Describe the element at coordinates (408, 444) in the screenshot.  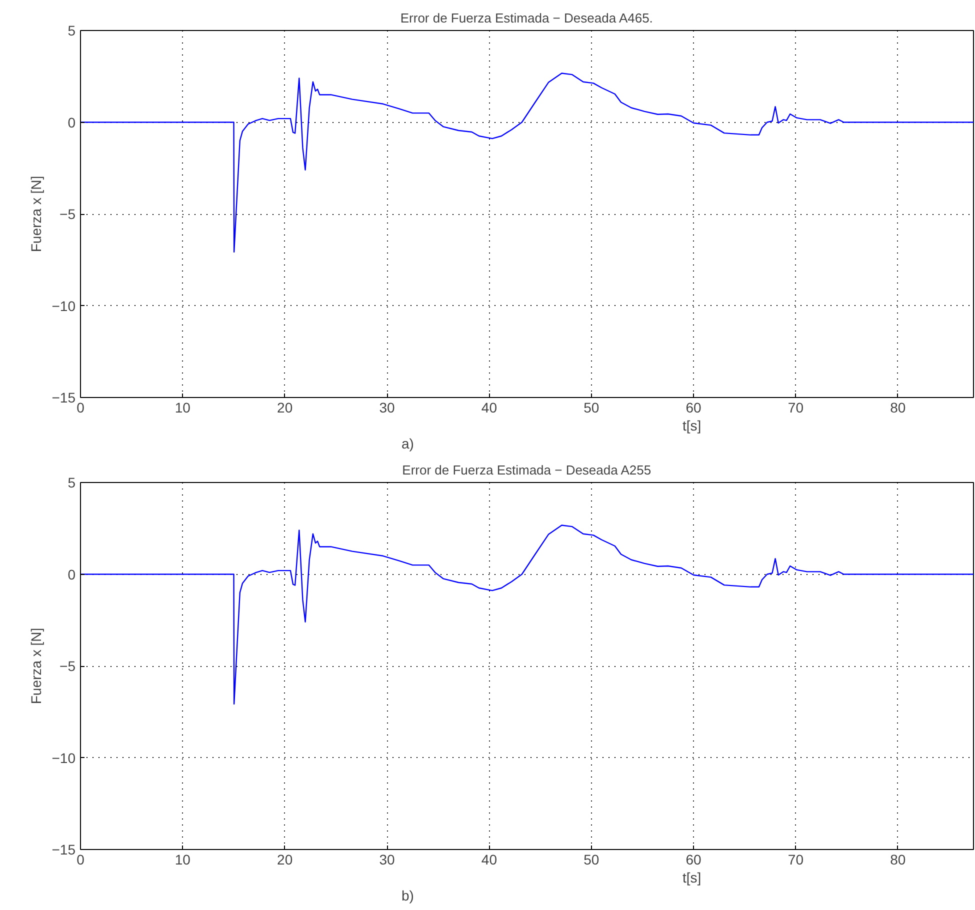
I see `text: a)` at that location.